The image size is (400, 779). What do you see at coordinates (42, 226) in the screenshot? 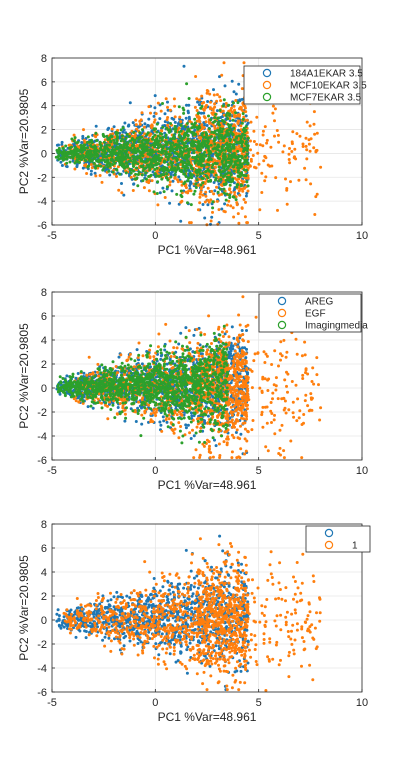
I see `y-tick-label: -6` at bounding box center [42, 226].